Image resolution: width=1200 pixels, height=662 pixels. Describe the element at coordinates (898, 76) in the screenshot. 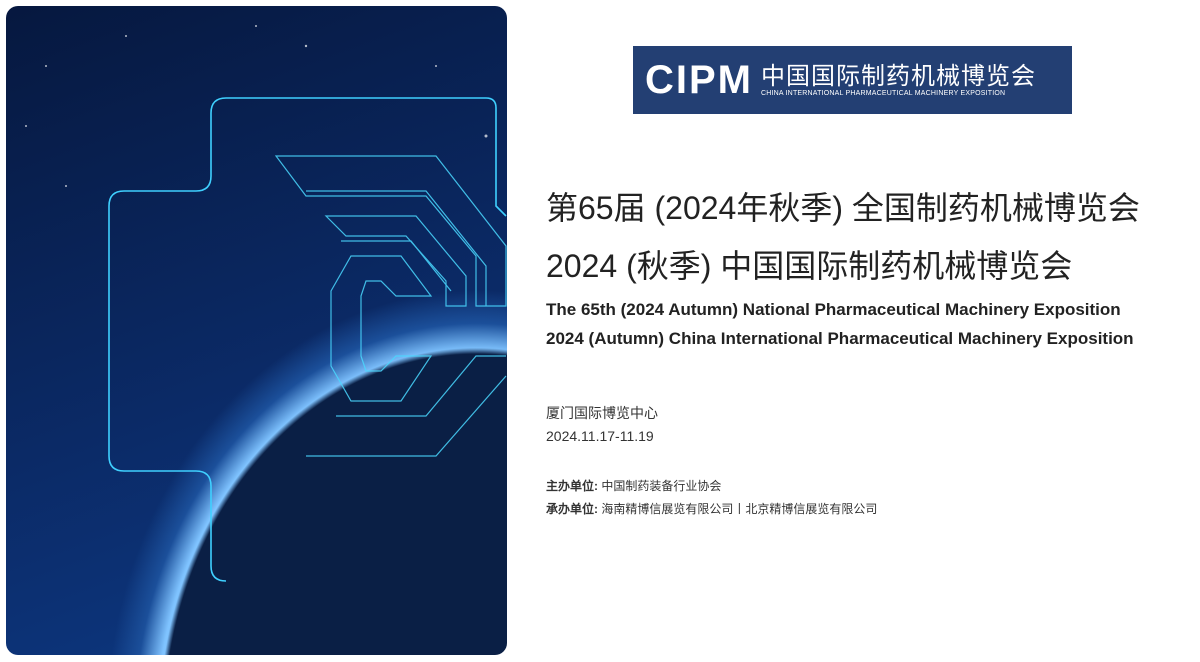

I see `logo-cn: 中国国际制药机械博览会` at that location.